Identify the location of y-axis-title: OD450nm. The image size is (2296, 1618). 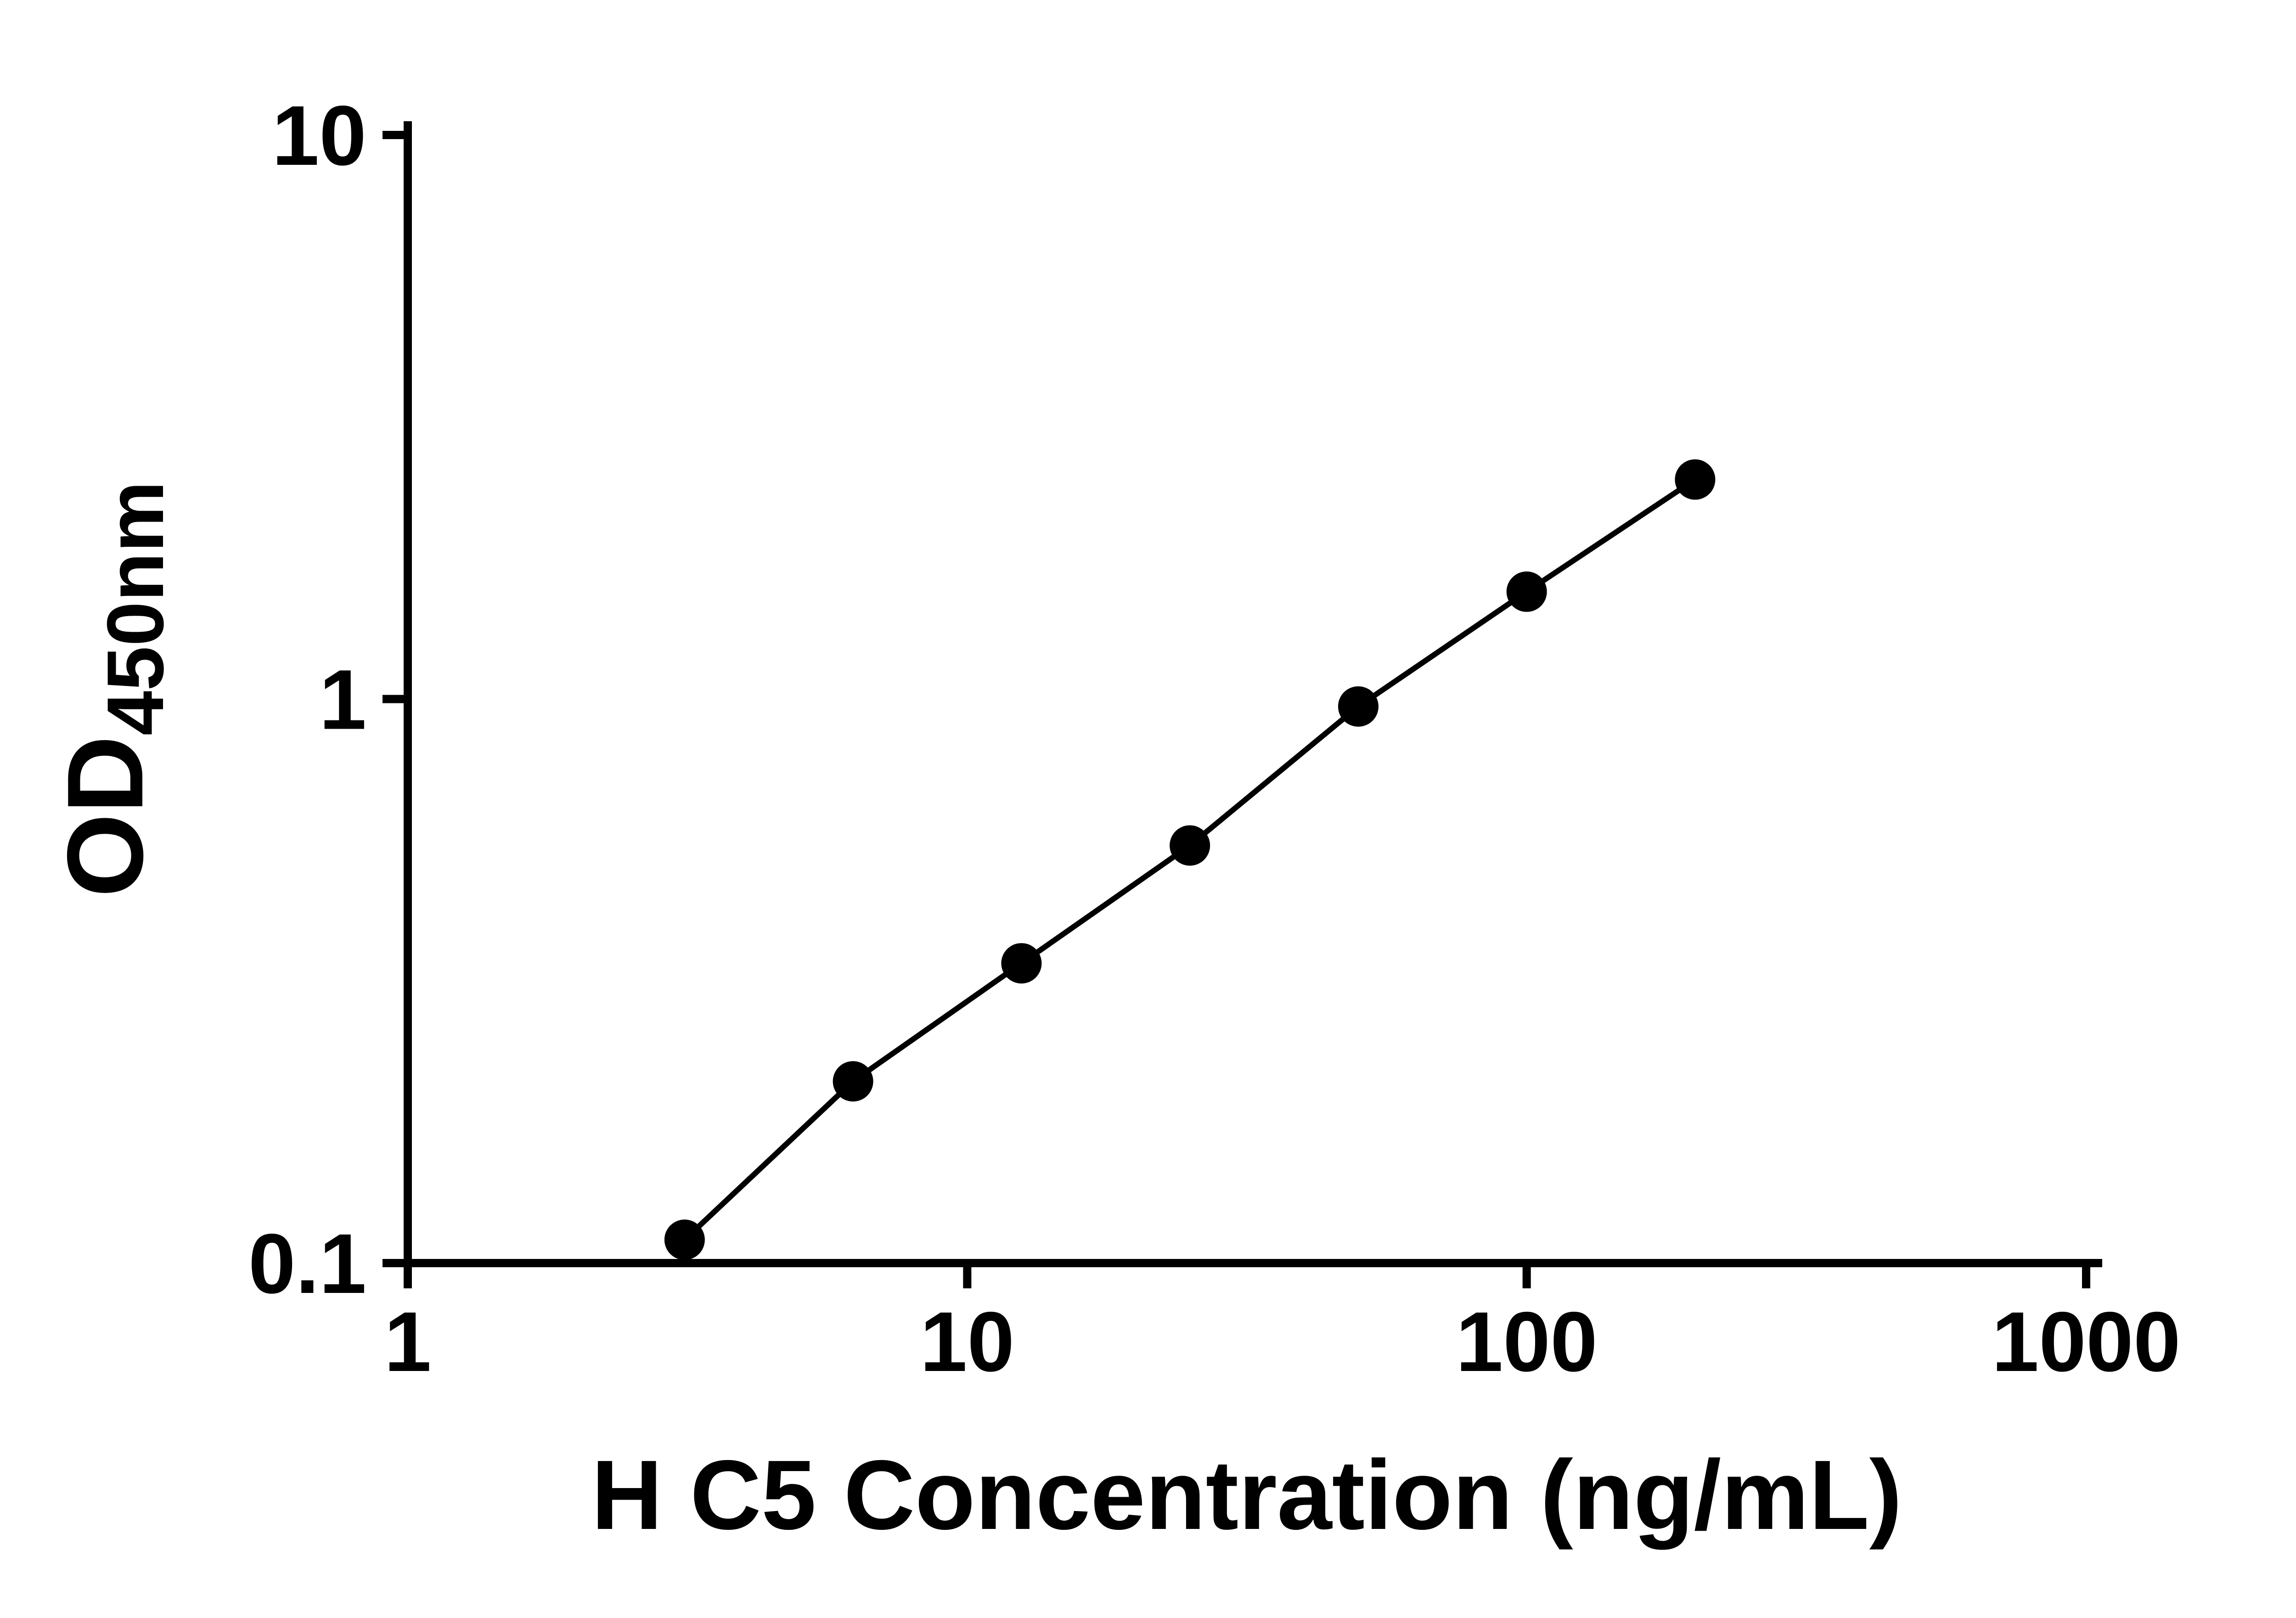
(113, 689).